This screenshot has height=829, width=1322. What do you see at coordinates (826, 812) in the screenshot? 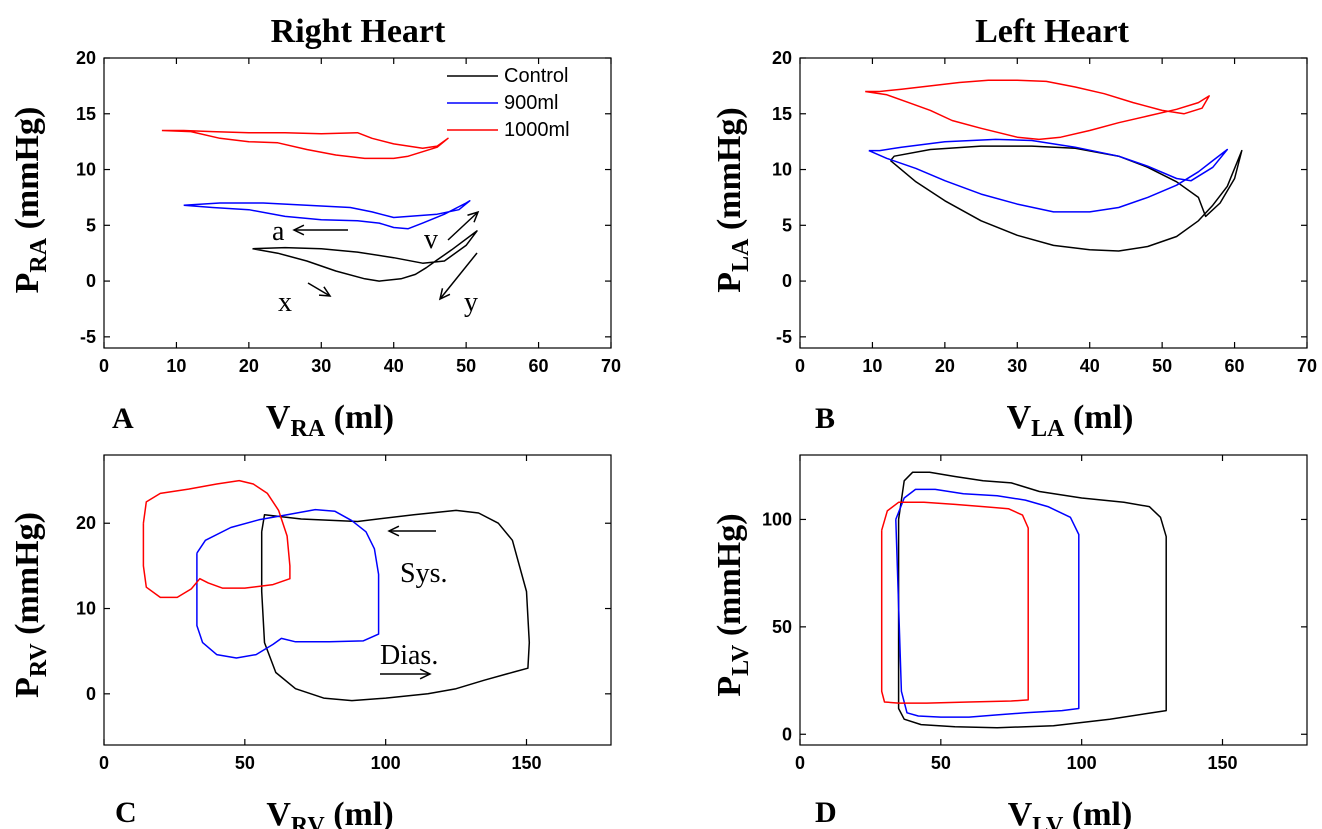
I see `panel-letter: D` at bounding box center [826, 812].